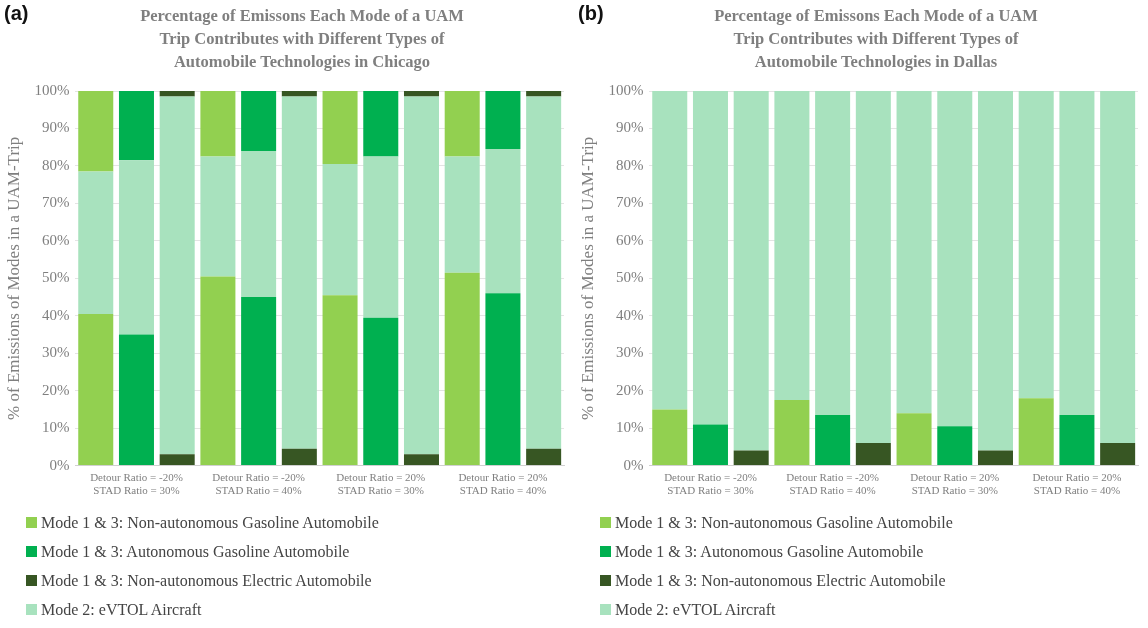 This screenshot has width=1148, height=628. Describe the element at coordinates (302, 39) in the screenshot. I see `chart-title: Percentage of Emissons Each Mode of a UAM Trip Contributes with Different Types of Automobile Technologies in Chicago` at that location.